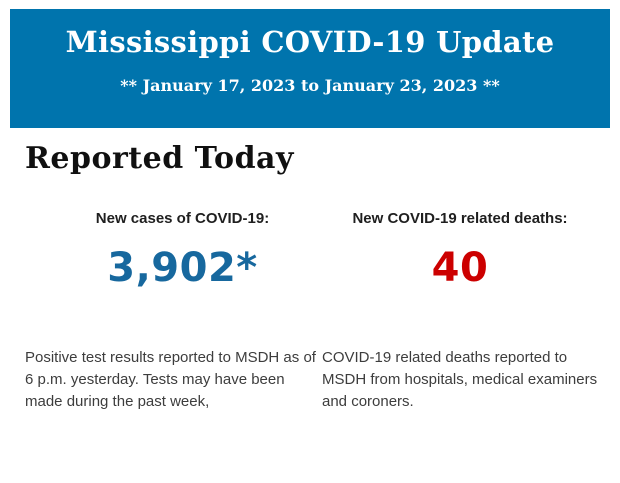  I want to click on new-deaths-value: 40, so click(460, 268).